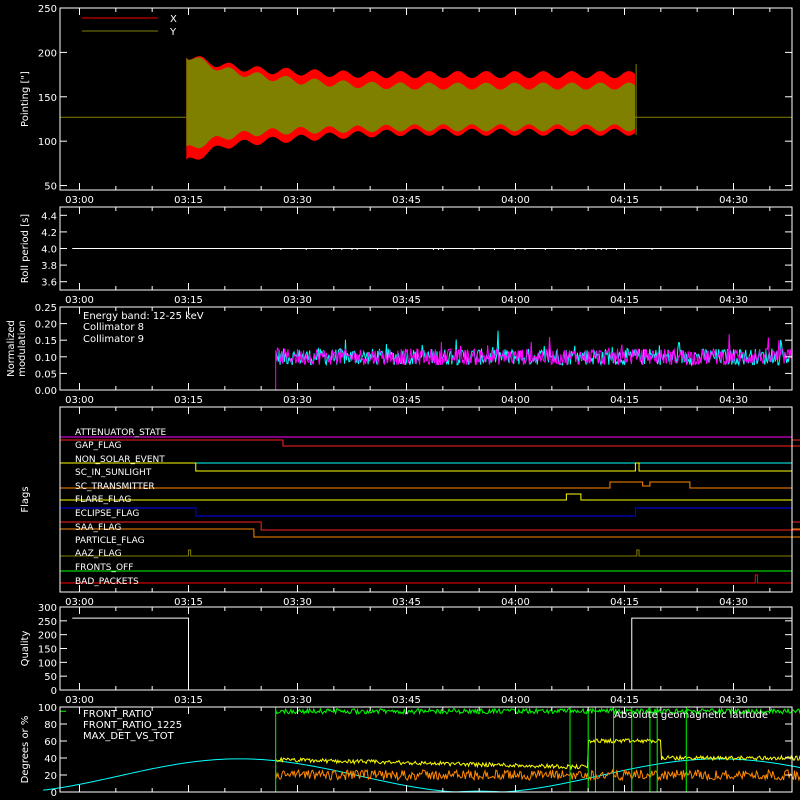 The height and width of the screenshot is (800, 800). I want to click on y-tick-label: 0.10, so click(46, 358).